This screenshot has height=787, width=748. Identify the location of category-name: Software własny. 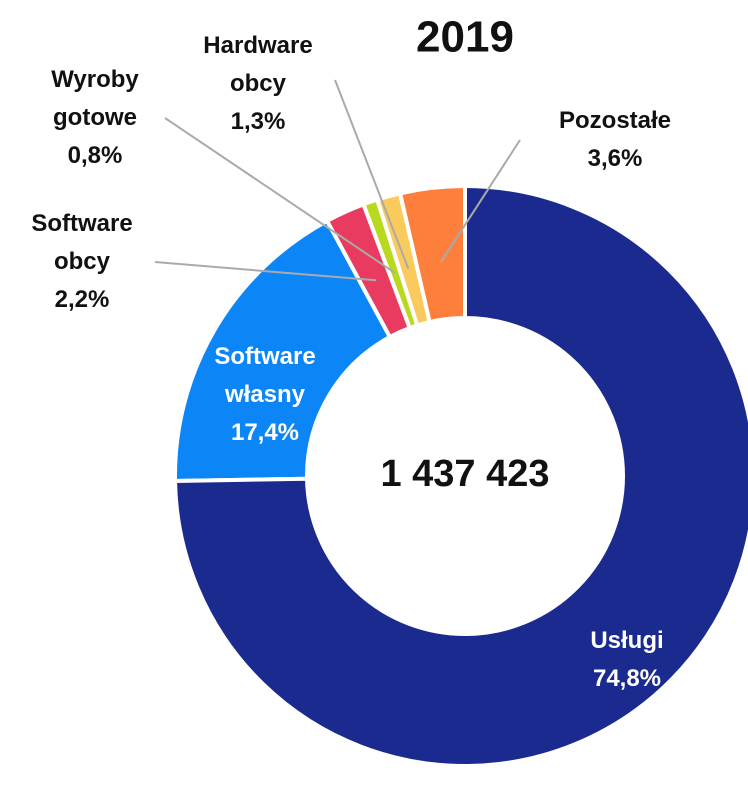
(265, 375).